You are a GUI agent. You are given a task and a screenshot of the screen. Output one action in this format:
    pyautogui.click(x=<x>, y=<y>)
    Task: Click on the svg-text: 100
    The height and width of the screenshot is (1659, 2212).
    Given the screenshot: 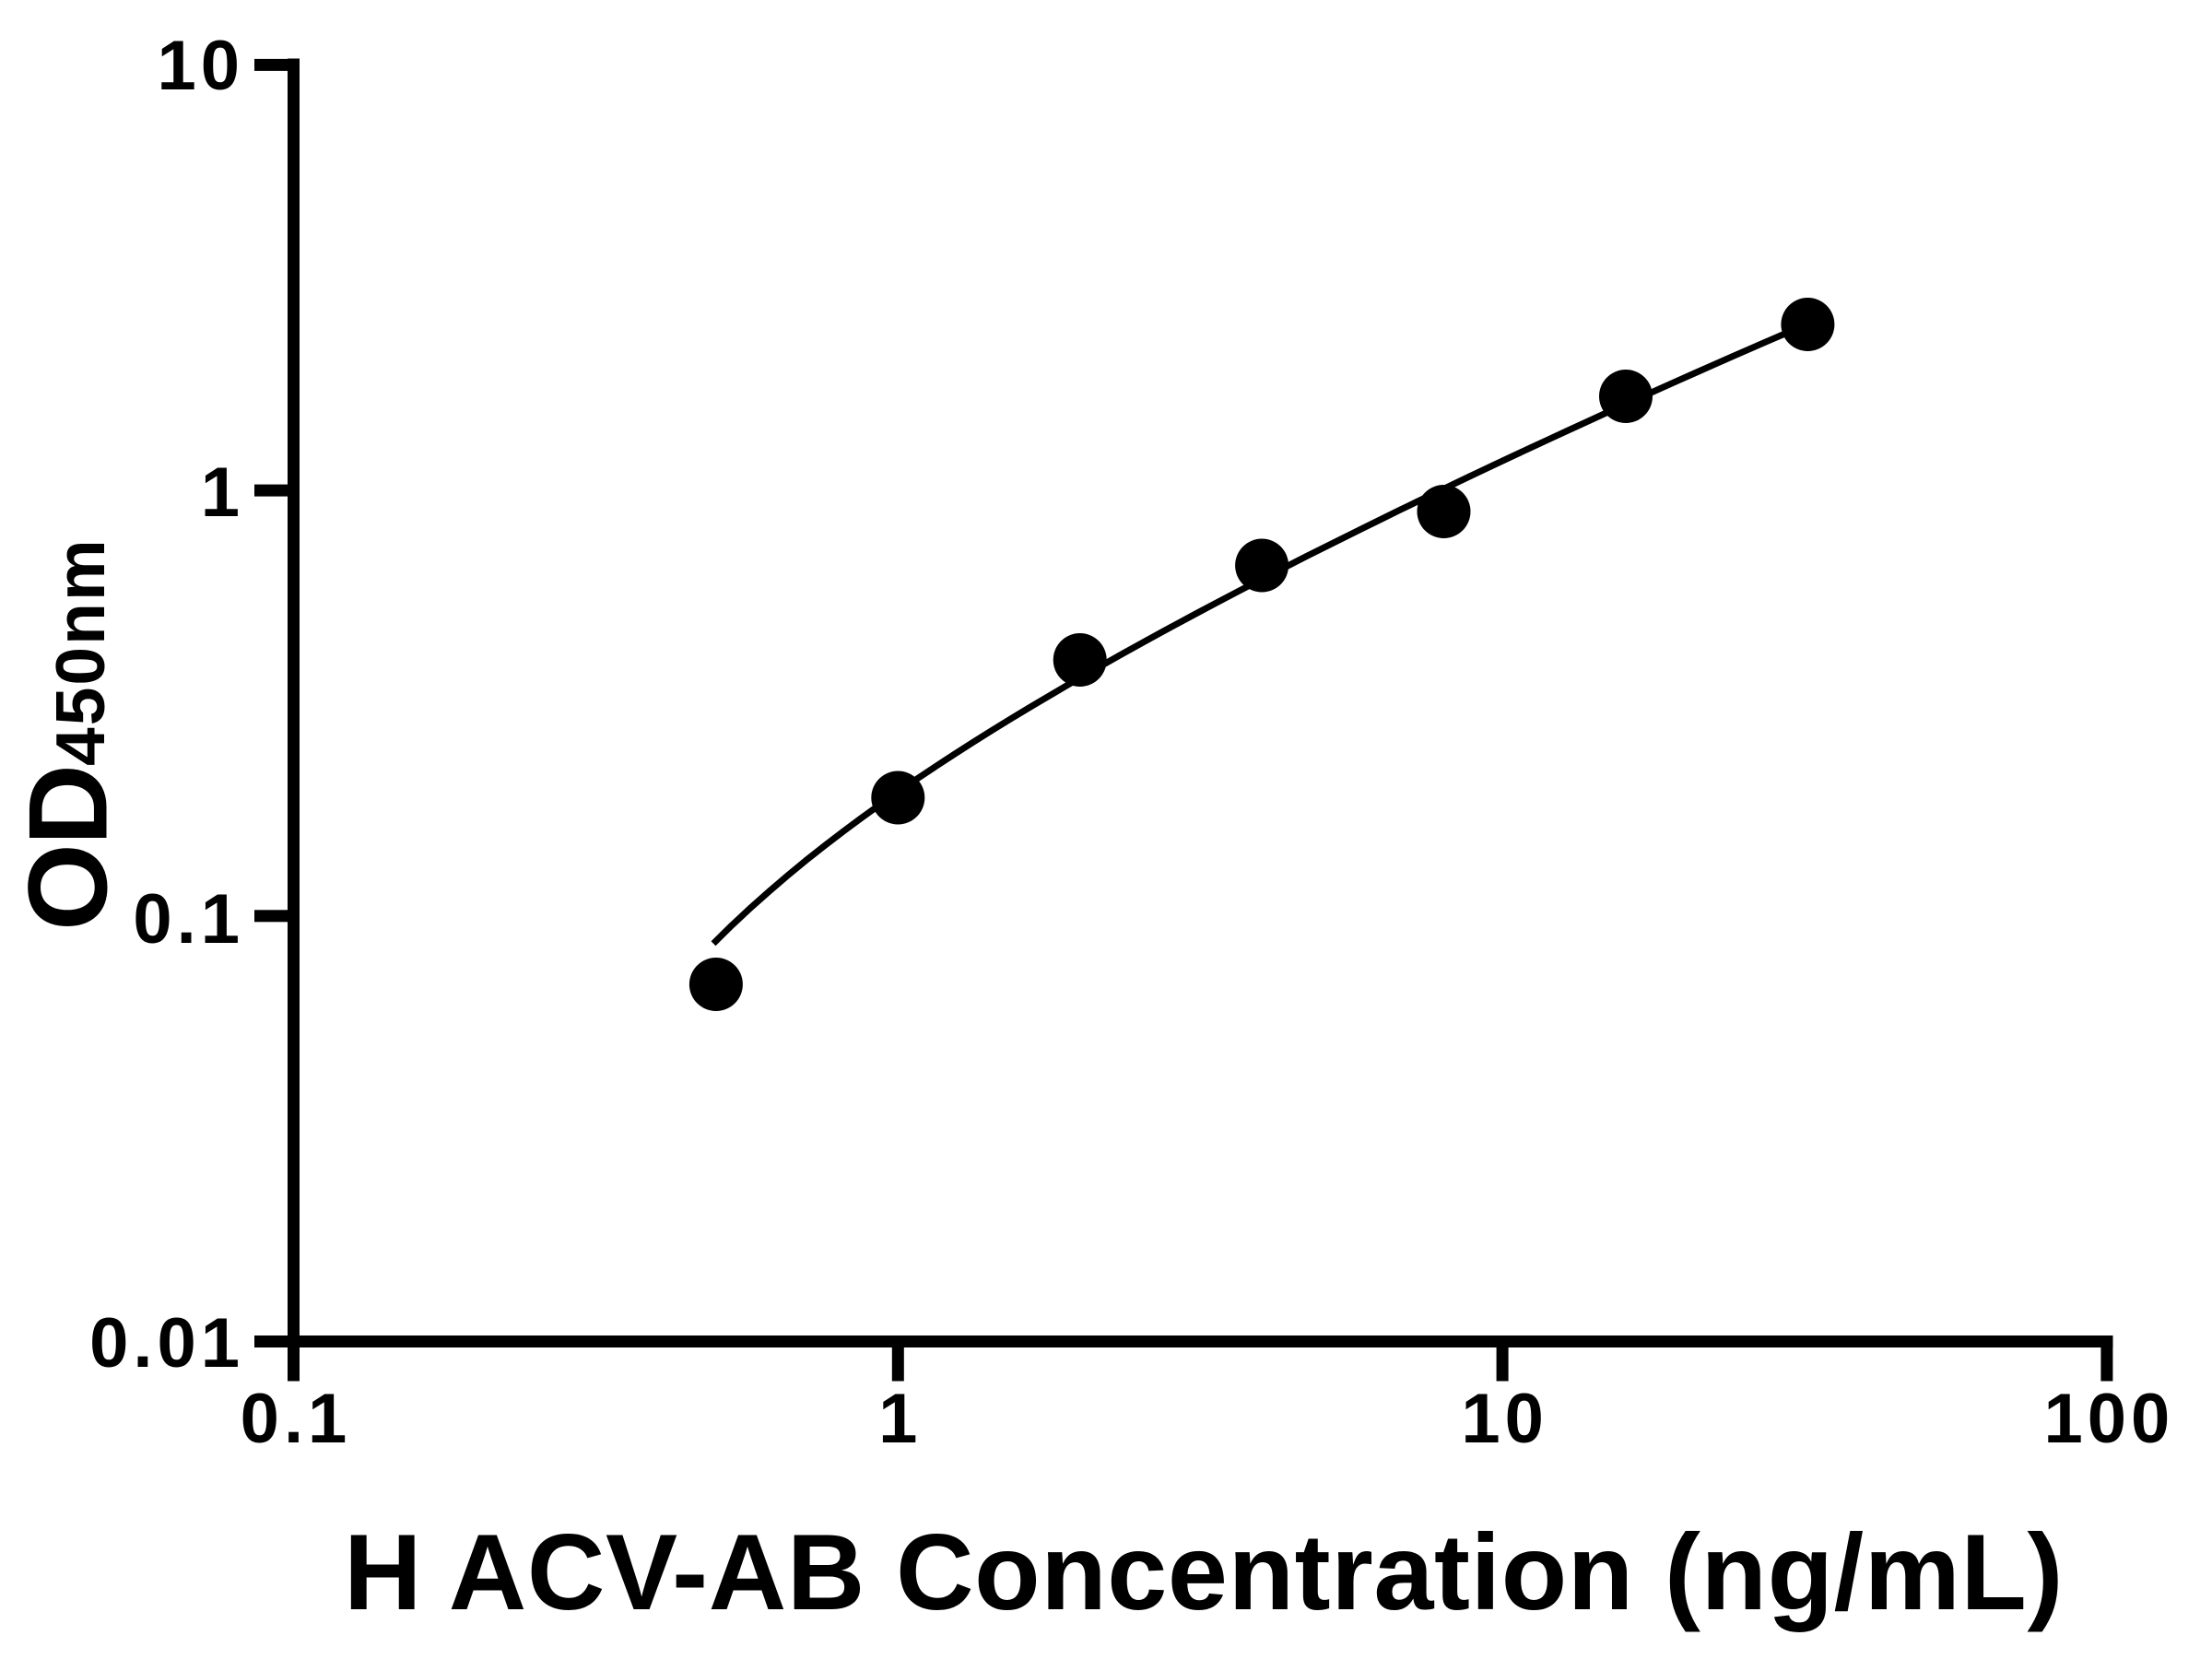 What is the action you would take?
    pyautogui.click(x=2108, y=1419)
    